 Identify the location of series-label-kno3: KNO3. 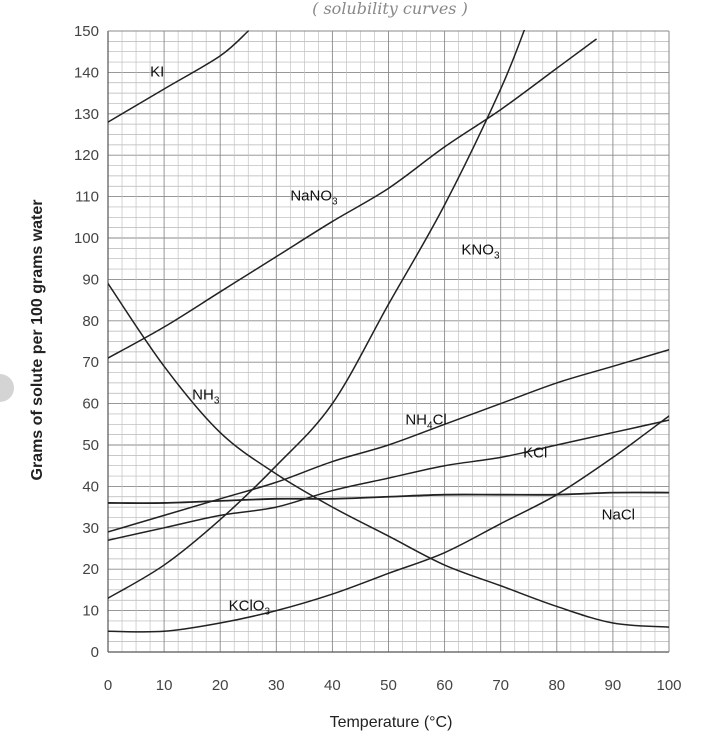
(480, 252).